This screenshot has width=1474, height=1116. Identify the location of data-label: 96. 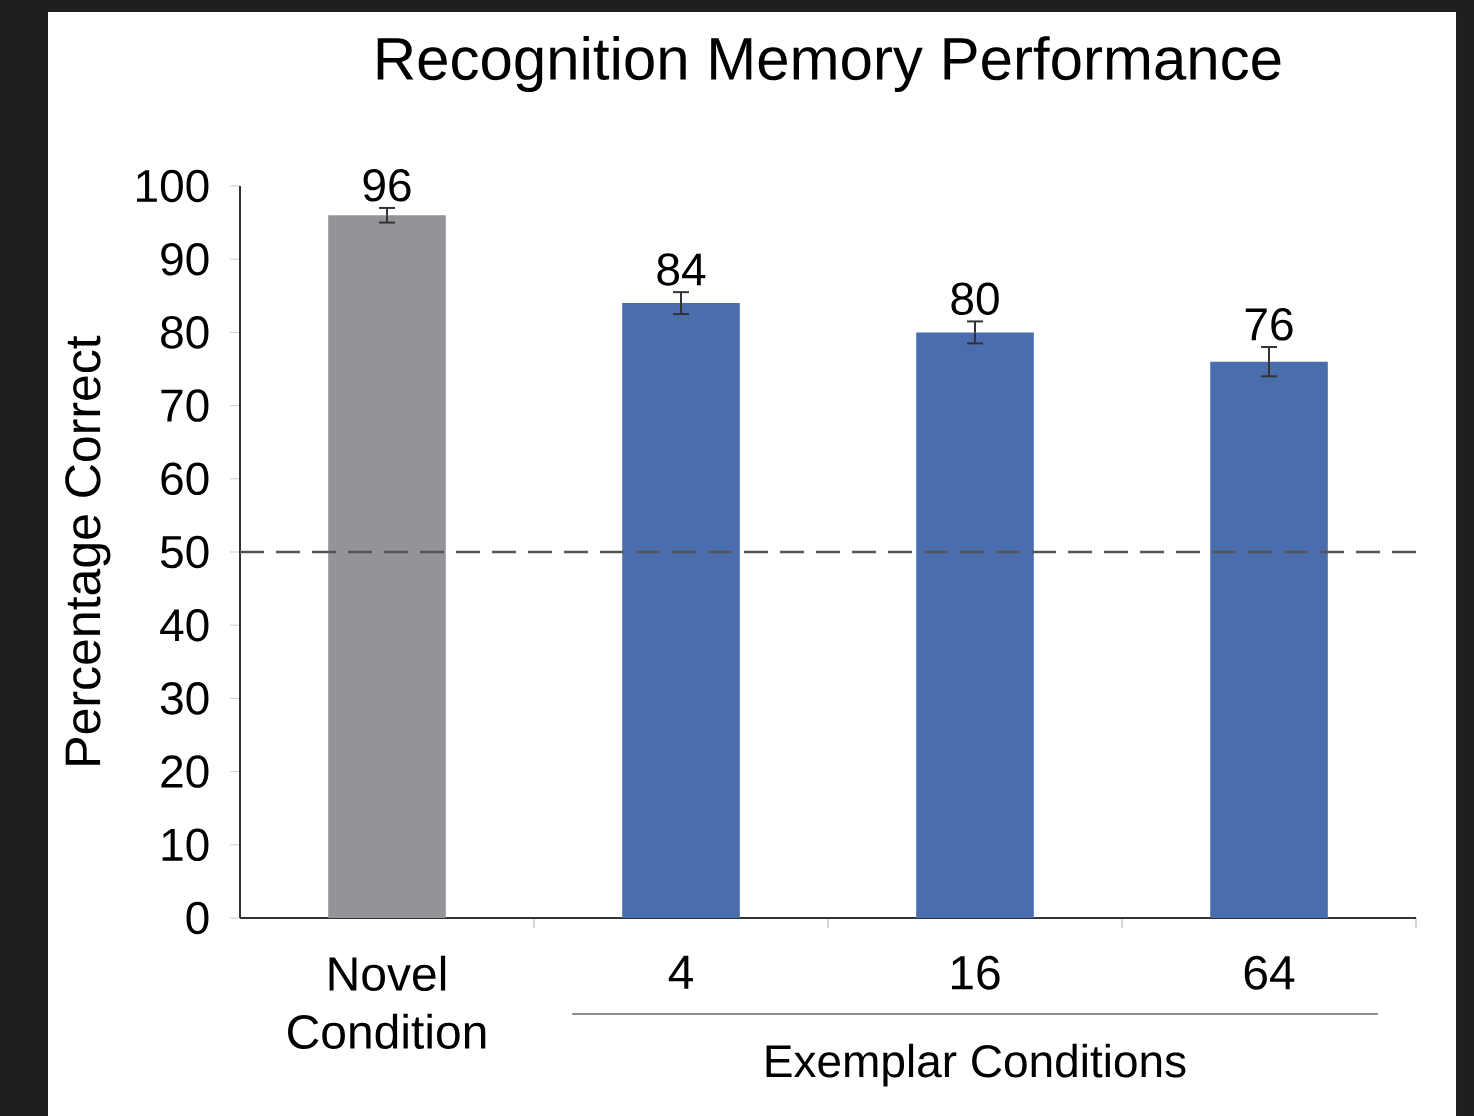
(387, 185).